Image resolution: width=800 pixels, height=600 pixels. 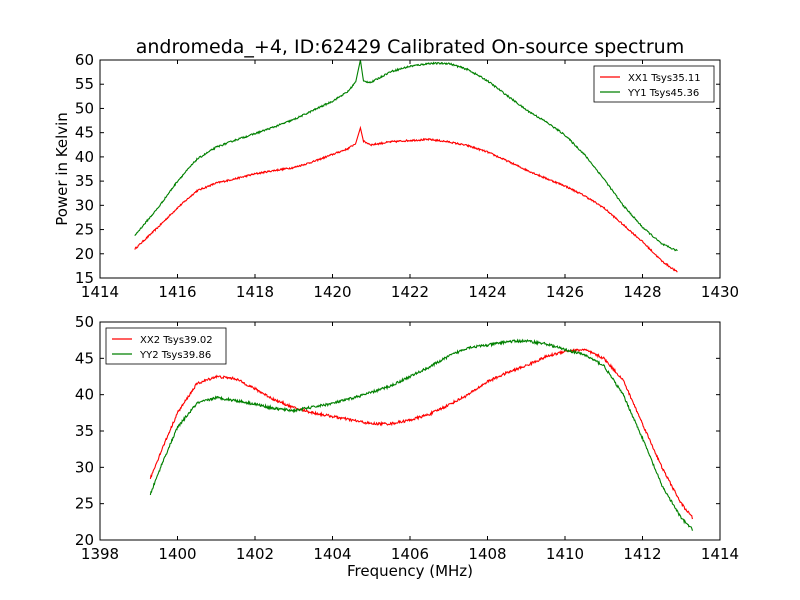 I want to click on y-tick-label: 60, so click(x=84, y=60).